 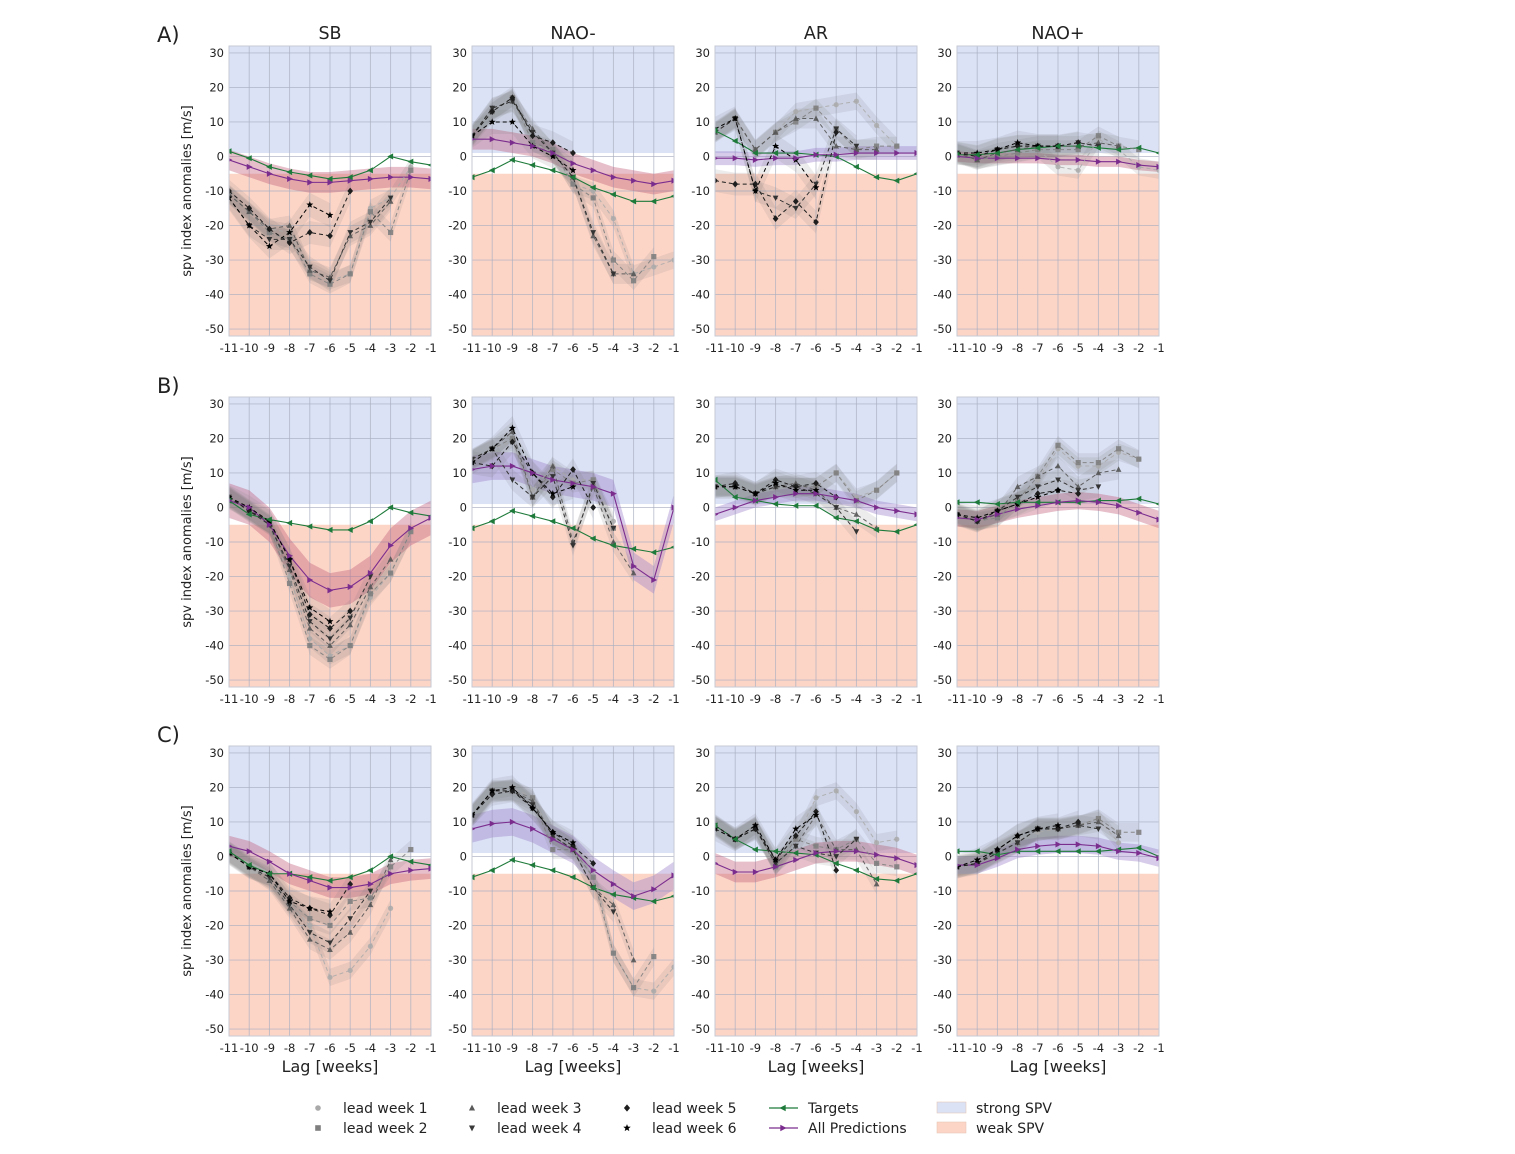 I want to click on lead-week-2-band, so click(x=320, y=887).